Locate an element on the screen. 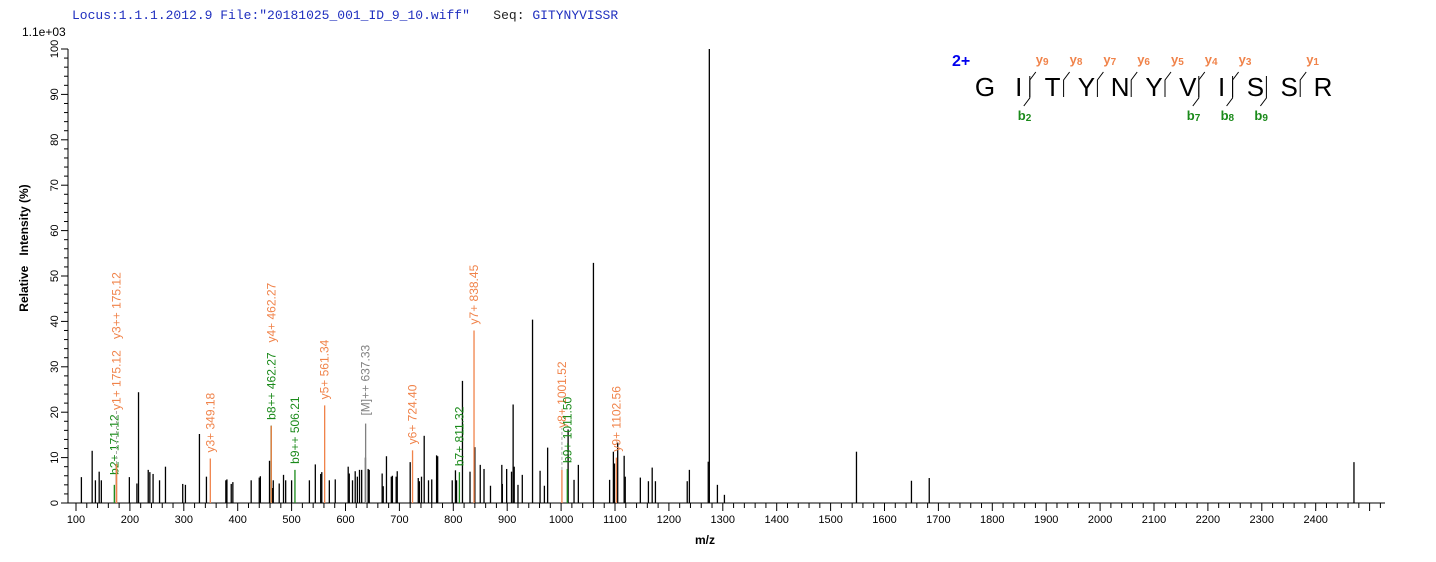  x-tick-label: 1300 is located at coordinates (723, 520).